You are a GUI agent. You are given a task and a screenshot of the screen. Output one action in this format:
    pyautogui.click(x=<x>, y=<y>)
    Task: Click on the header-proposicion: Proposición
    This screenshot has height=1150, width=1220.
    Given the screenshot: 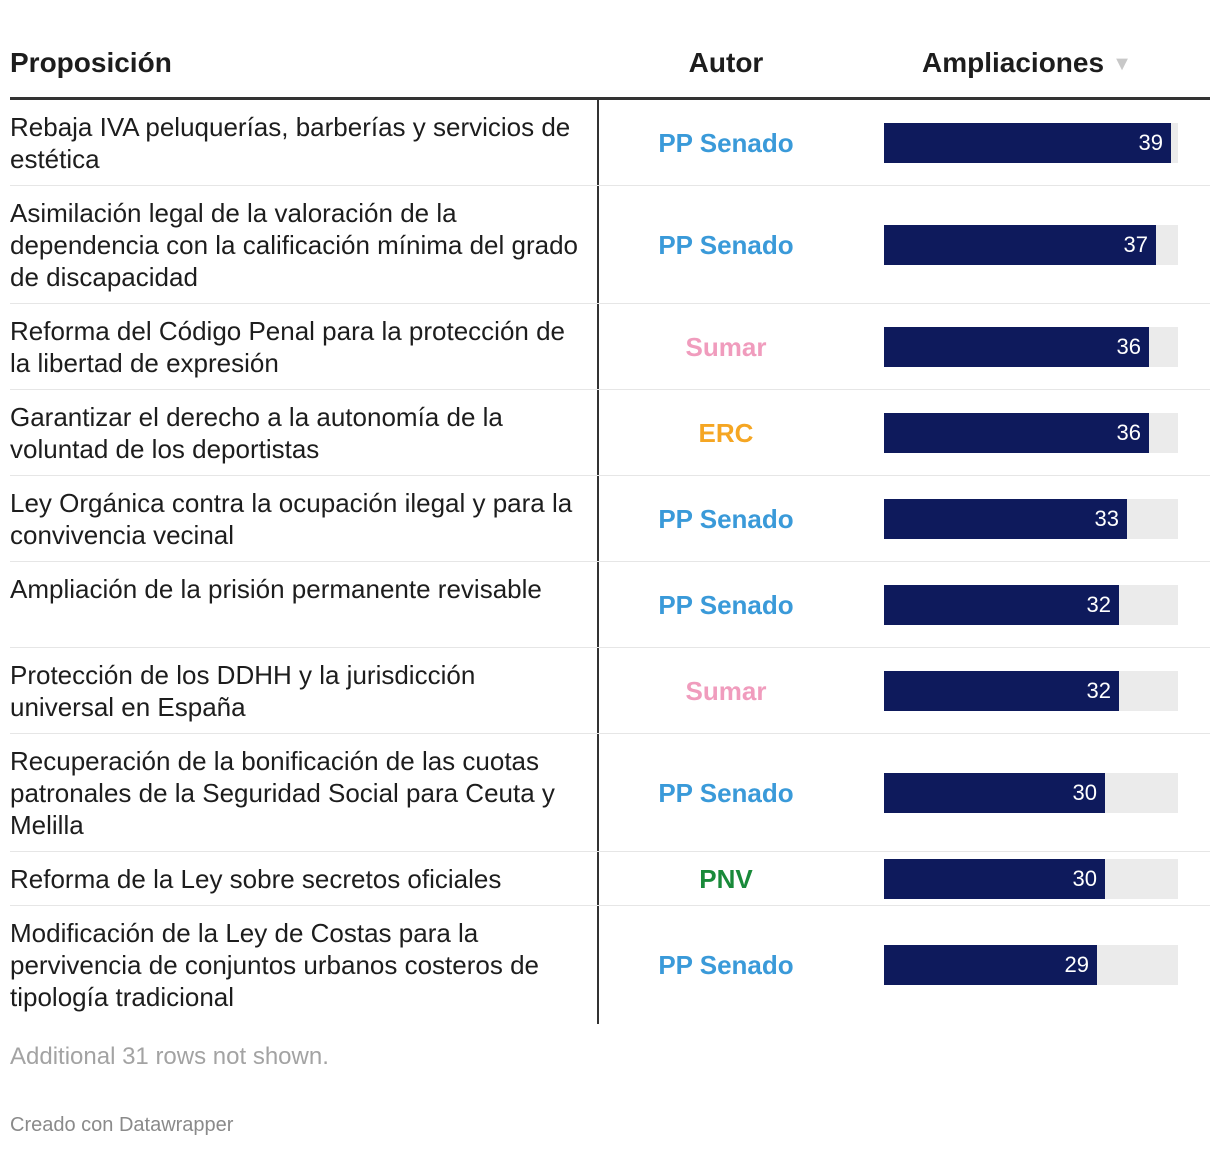 What is the action you would take?
    pyautogui.click(x=91, y=62)
    